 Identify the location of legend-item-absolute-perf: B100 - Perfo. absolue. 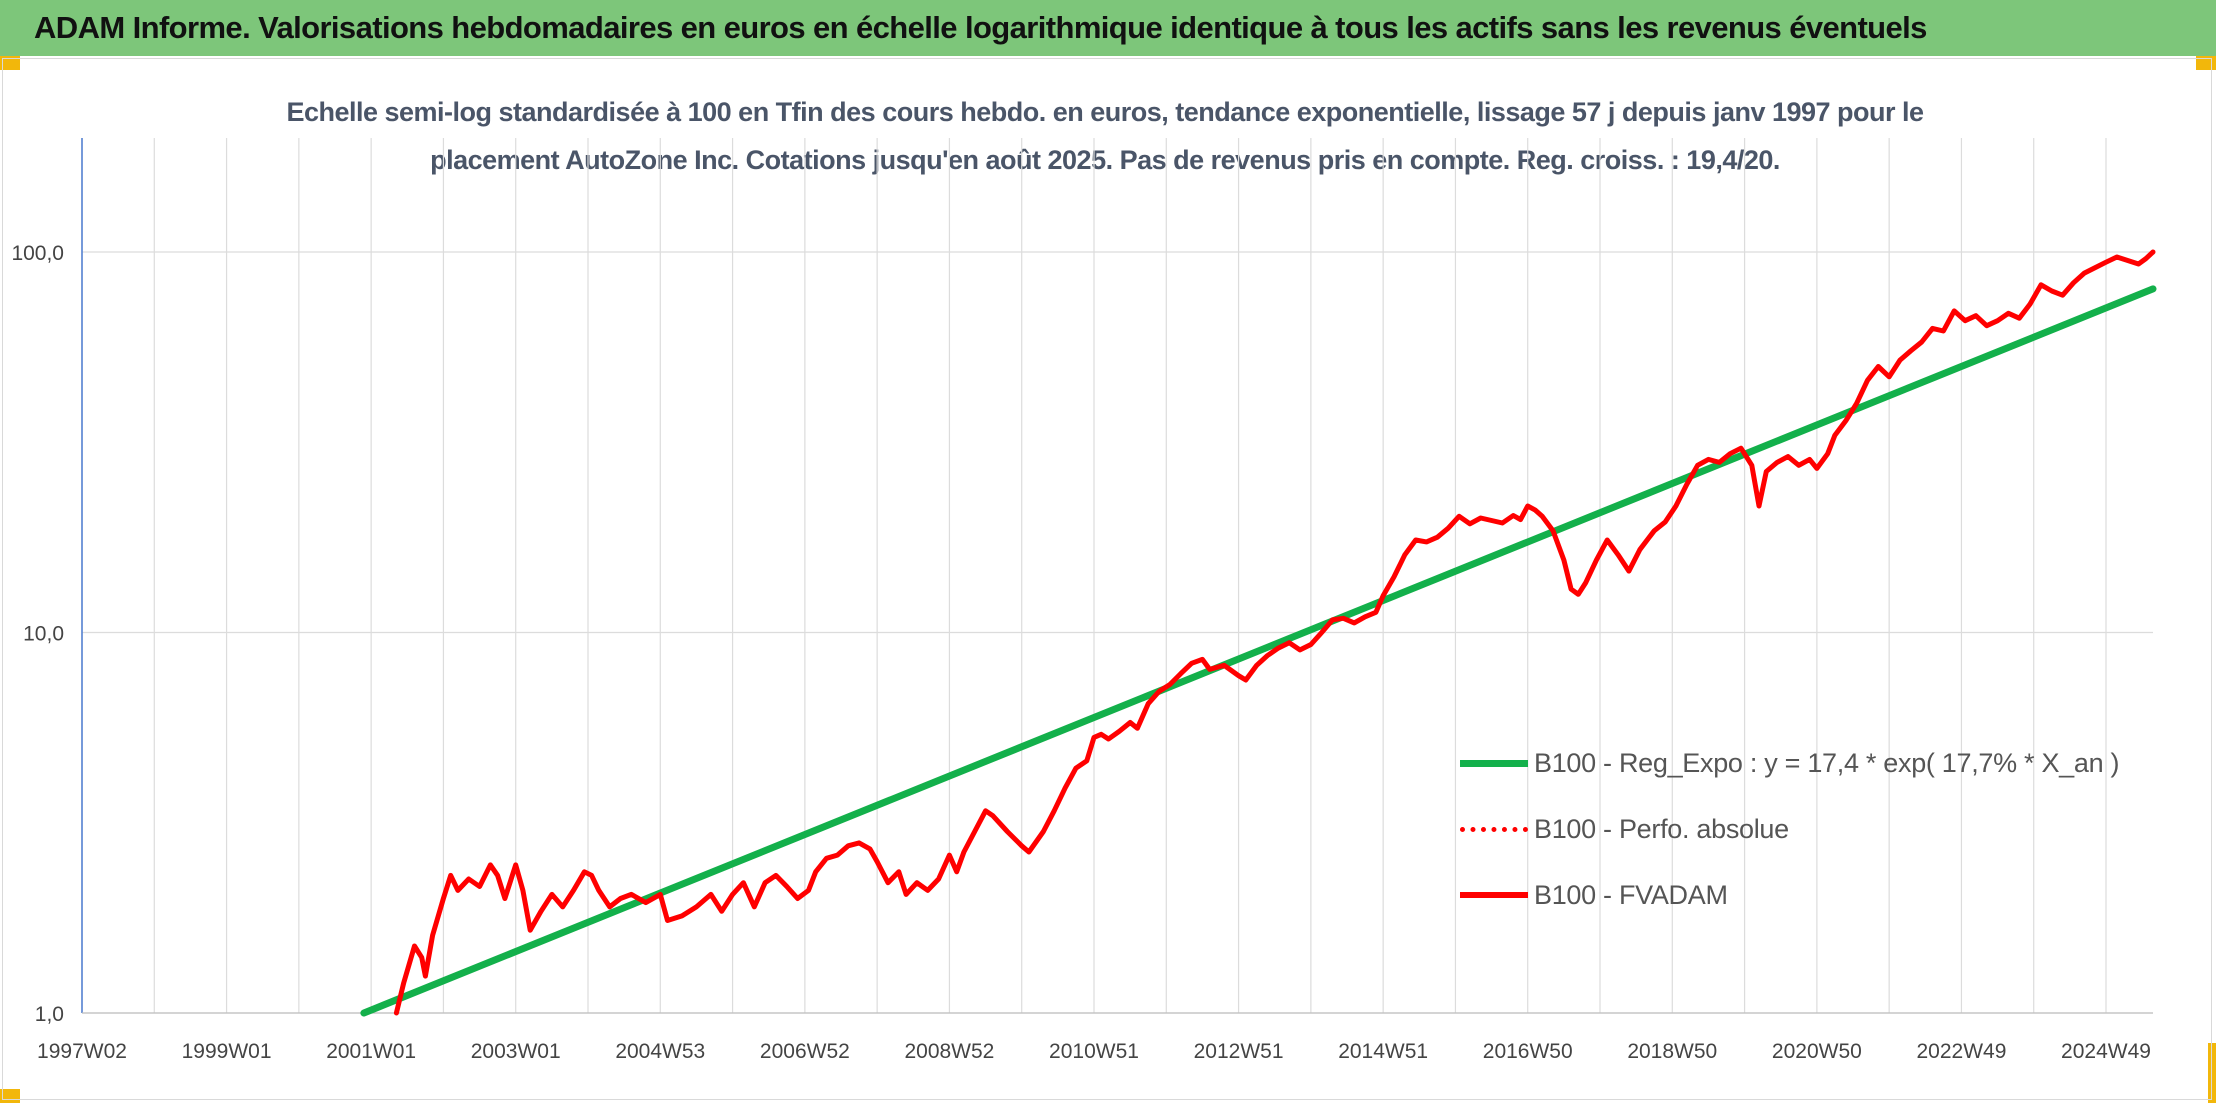
(1789, 829).